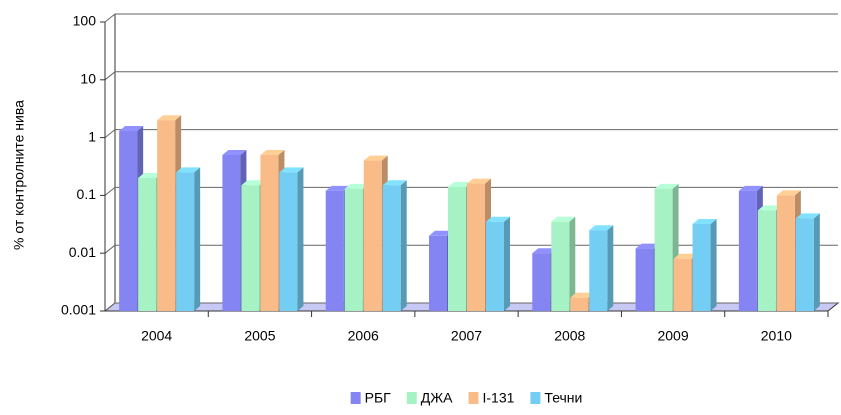  I want to click on y-axis-label: % от контролните нива, so click(19, 175).